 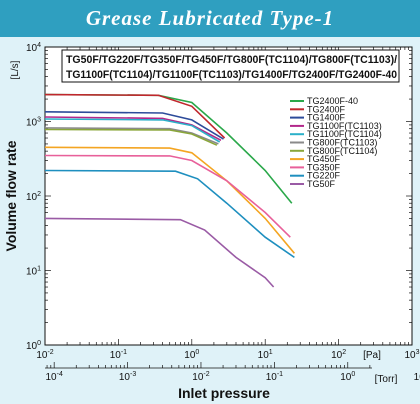 I want to click on torr-tick-label: 101, so click(x=417, y=377).